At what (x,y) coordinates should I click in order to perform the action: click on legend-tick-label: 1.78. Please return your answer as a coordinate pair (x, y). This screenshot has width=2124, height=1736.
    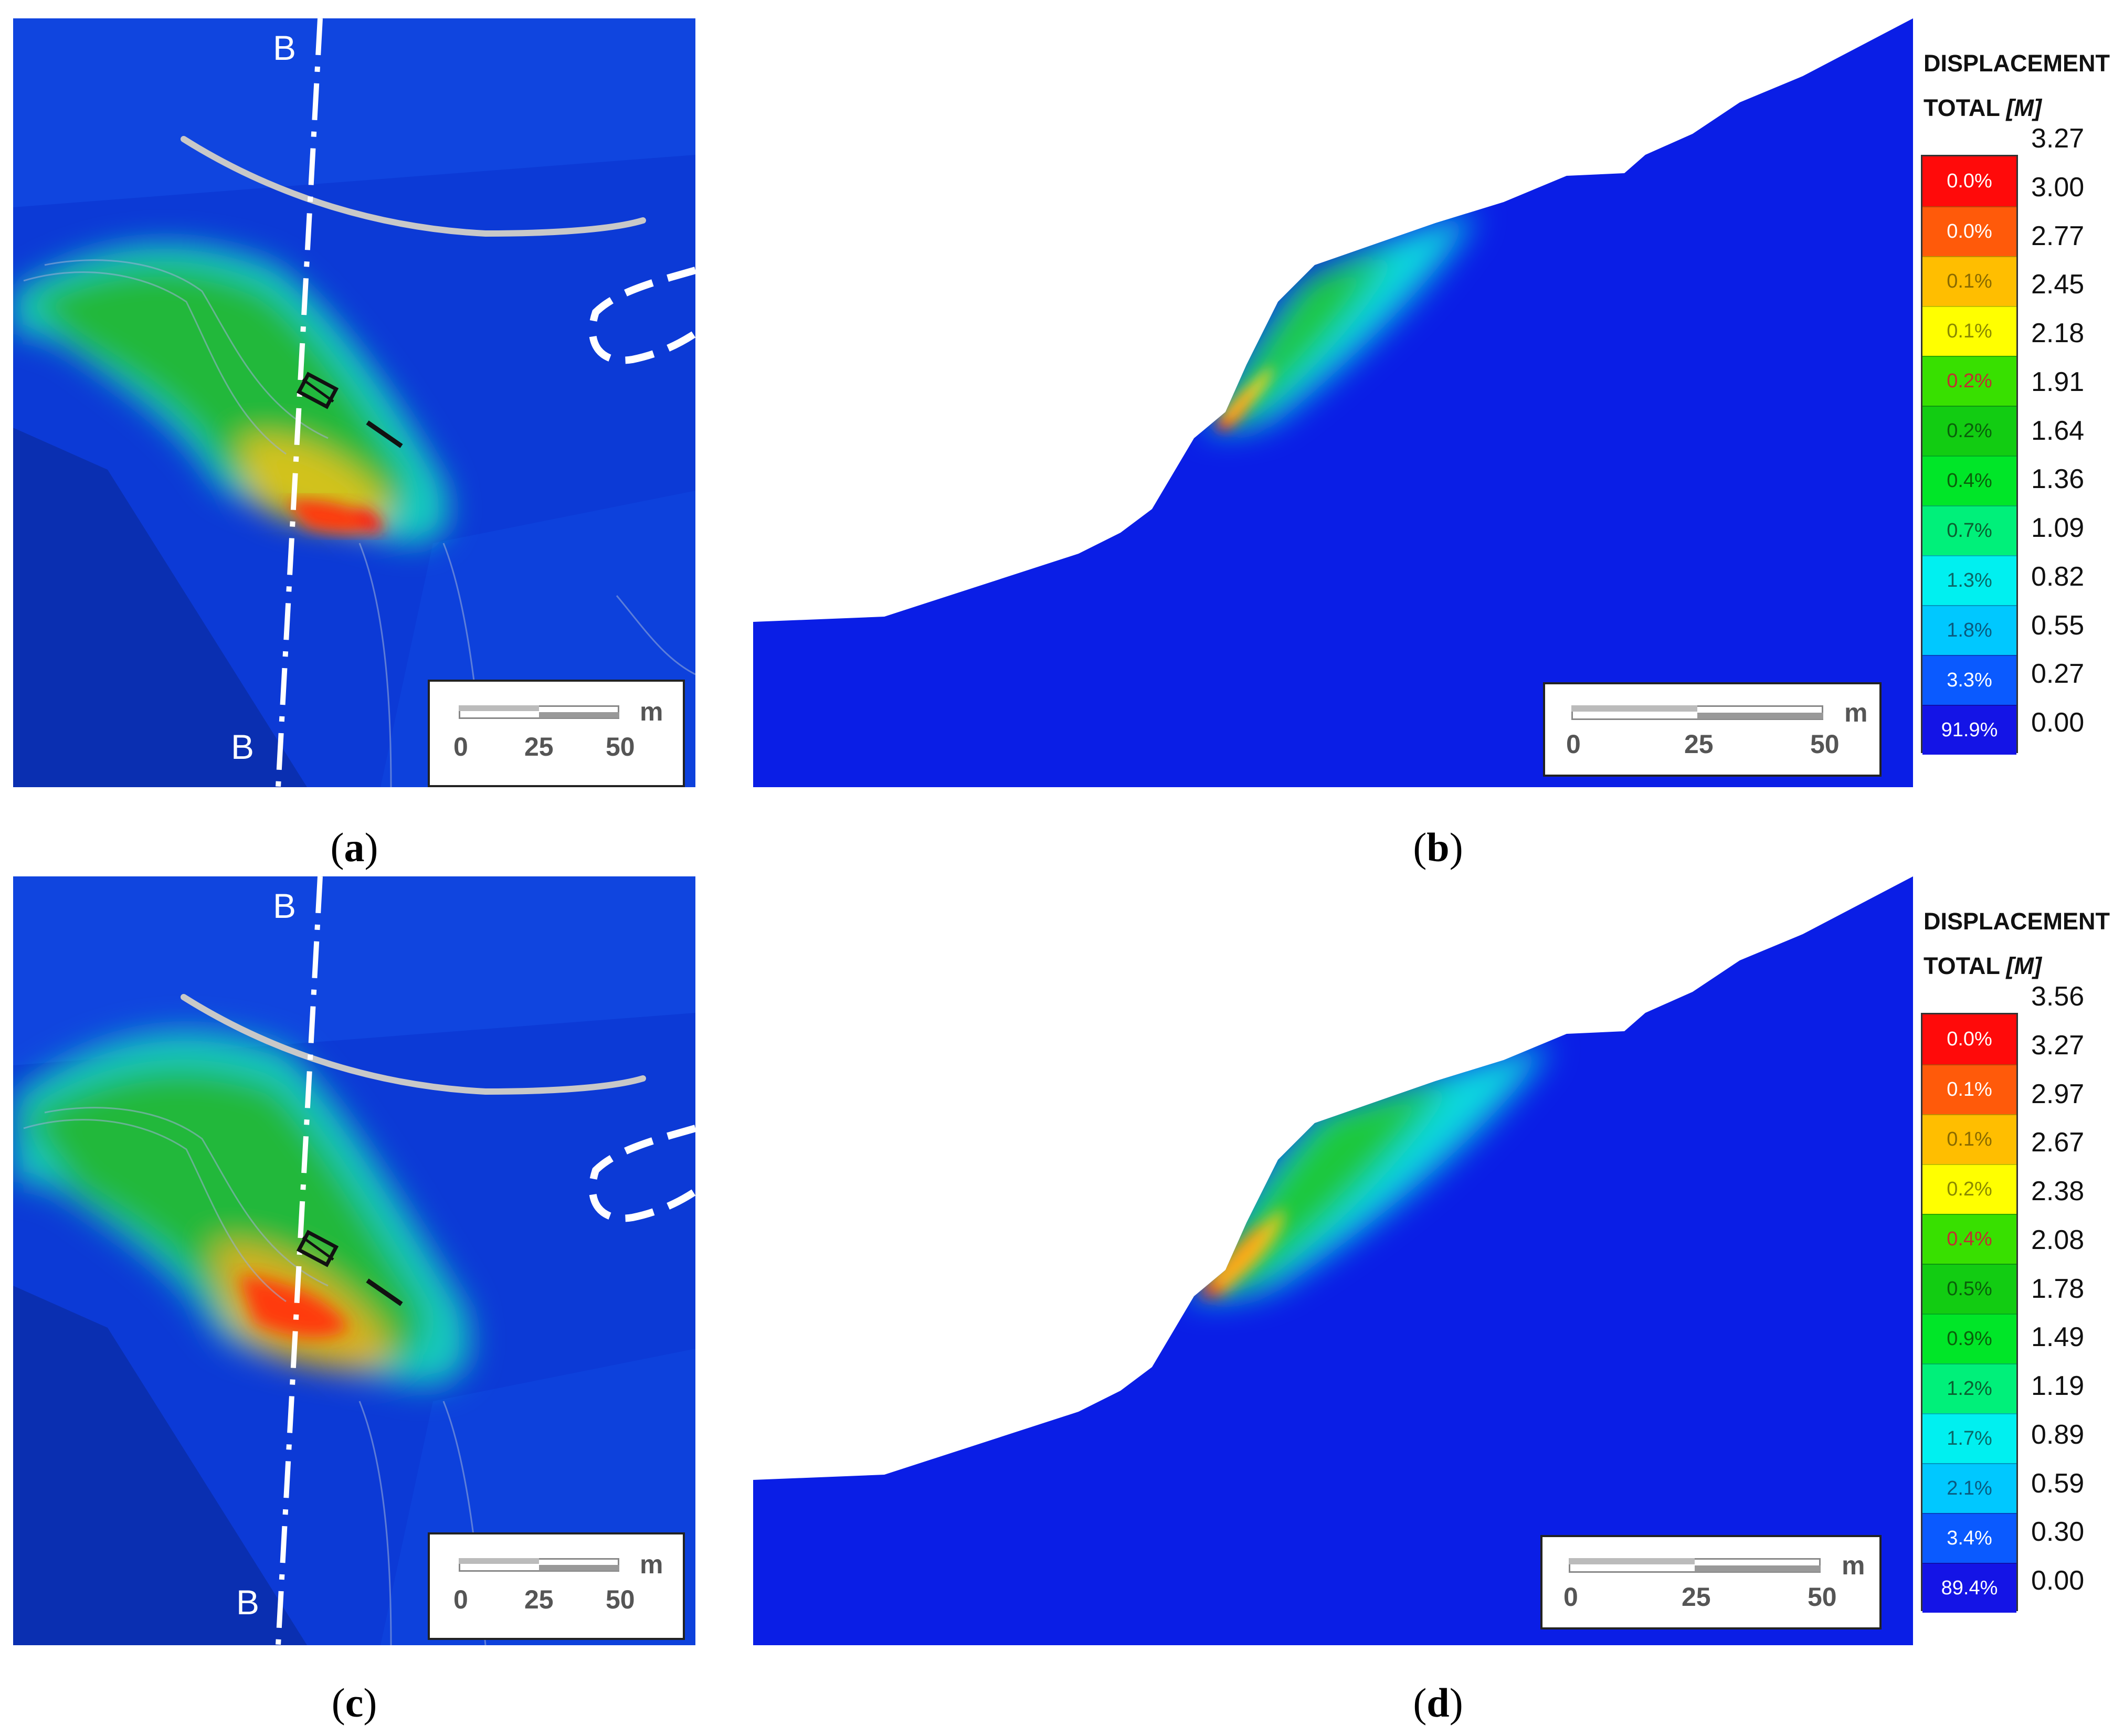
    Looking at the image, I should click on (2058, 1288).